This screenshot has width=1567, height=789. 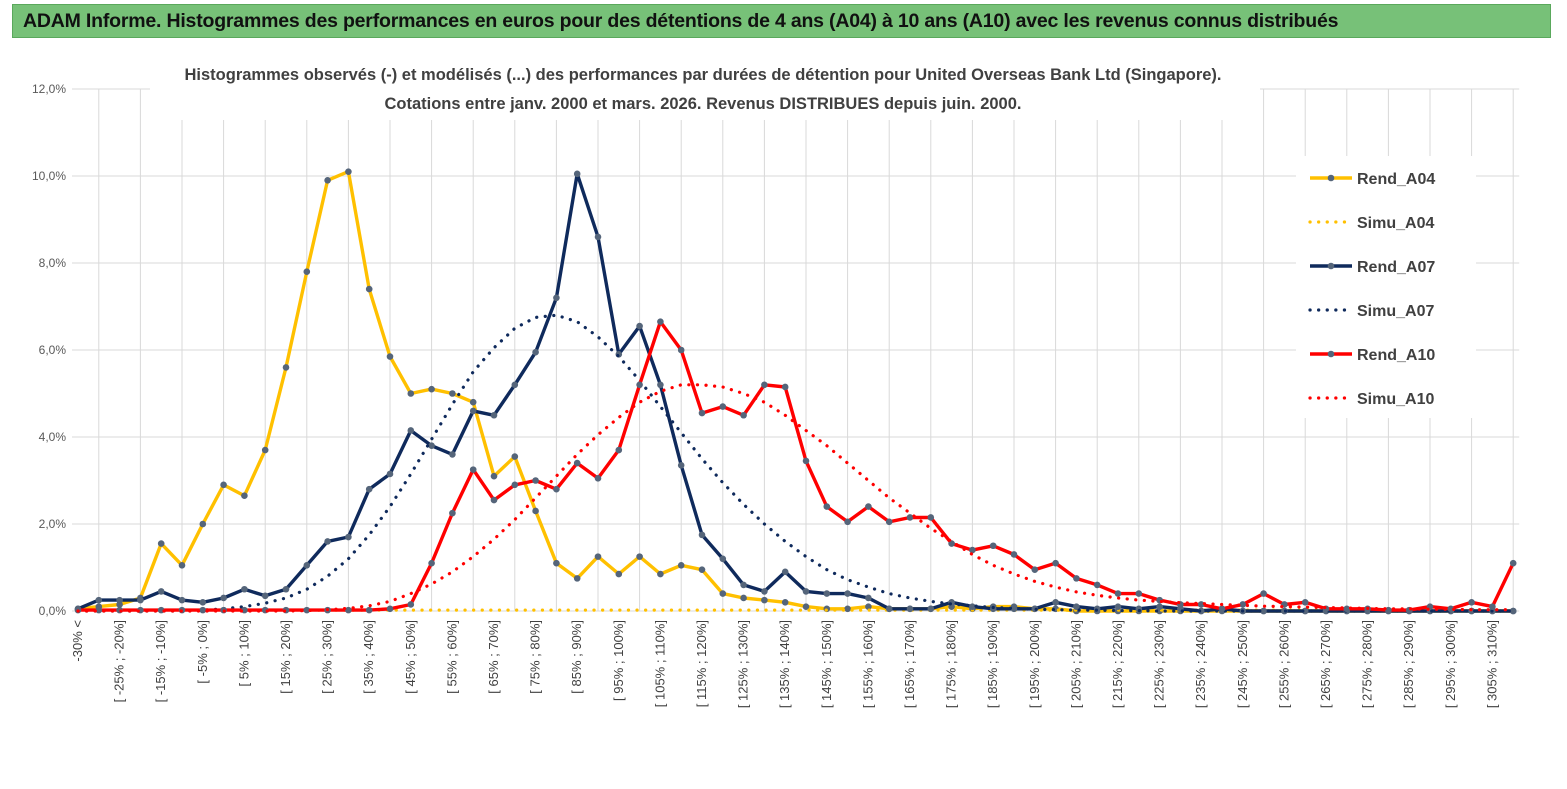 What do you see at coordinates (701, 663) in the screenshot?
I see `x-tick-label: [ 115% ; 120%]` at bounding box center [701, 663].